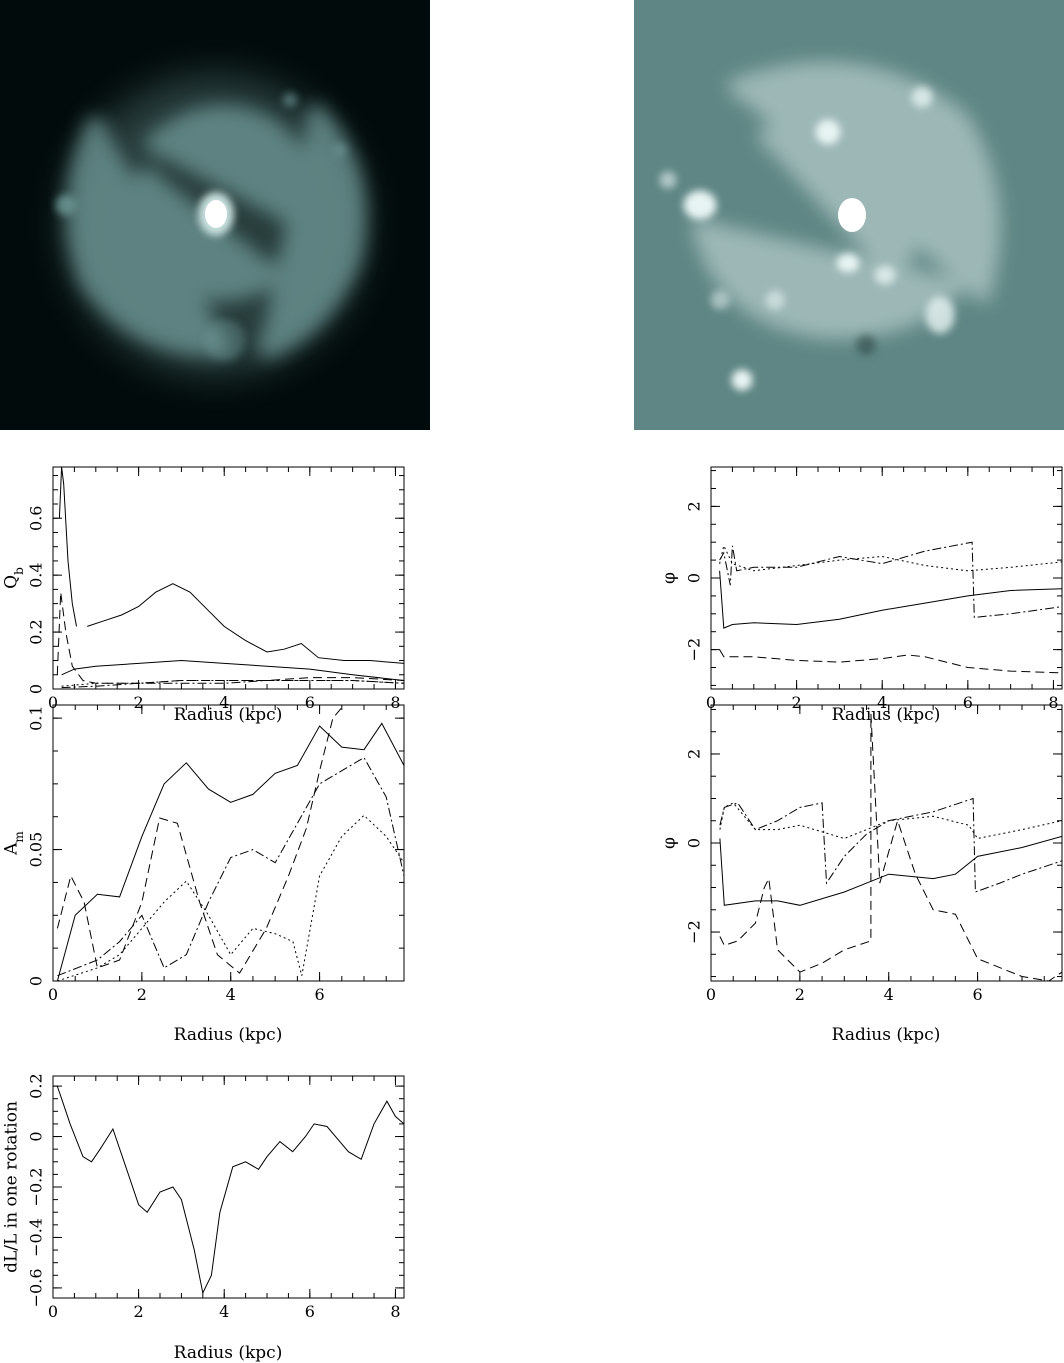 The width and height of the screenshot is (1064, 1363). What do you see at coordinates (215, 215) in the screenshot?
I see `galaxy-image-left` at bounding box center [215, 215].